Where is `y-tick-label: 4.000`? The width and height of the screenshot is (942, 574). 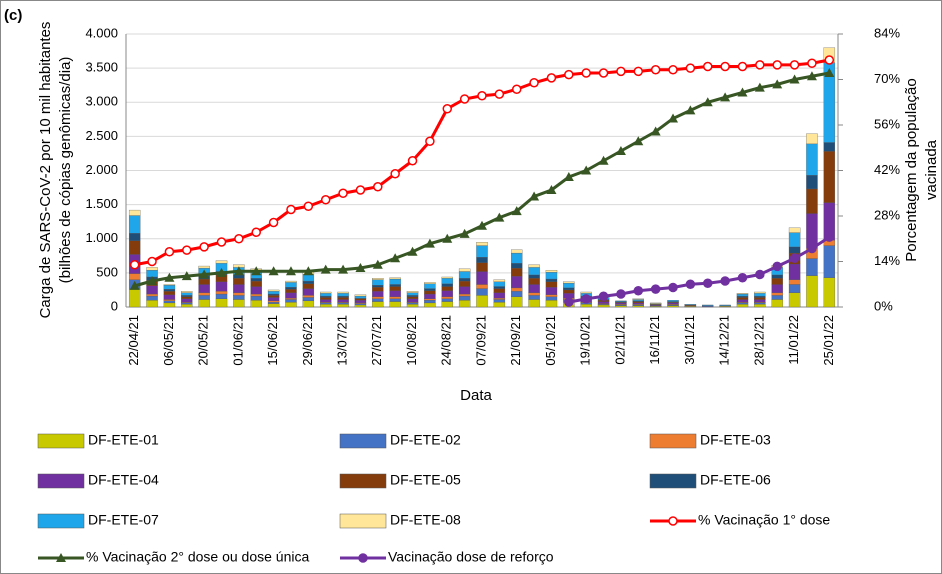 y-tick-label: 4.000 is located at coordinates (101, 32).